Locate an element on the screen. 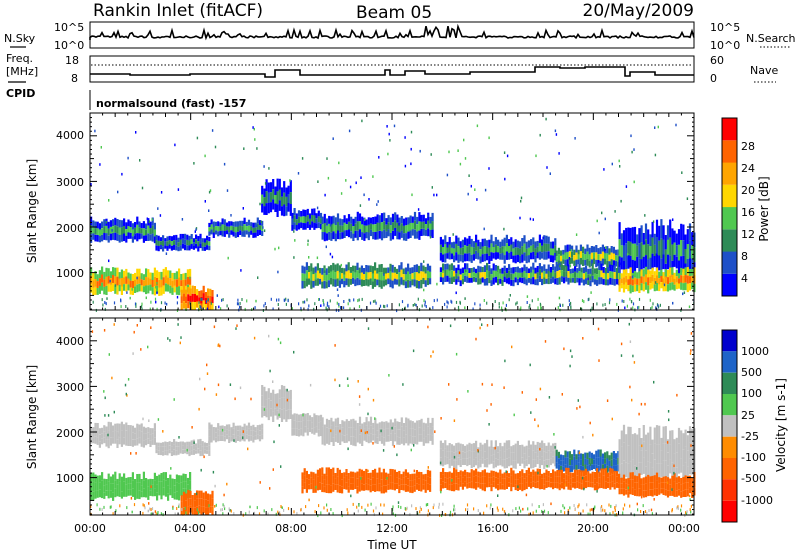  power-cbar-swatch is located at coordinates (729, 129).